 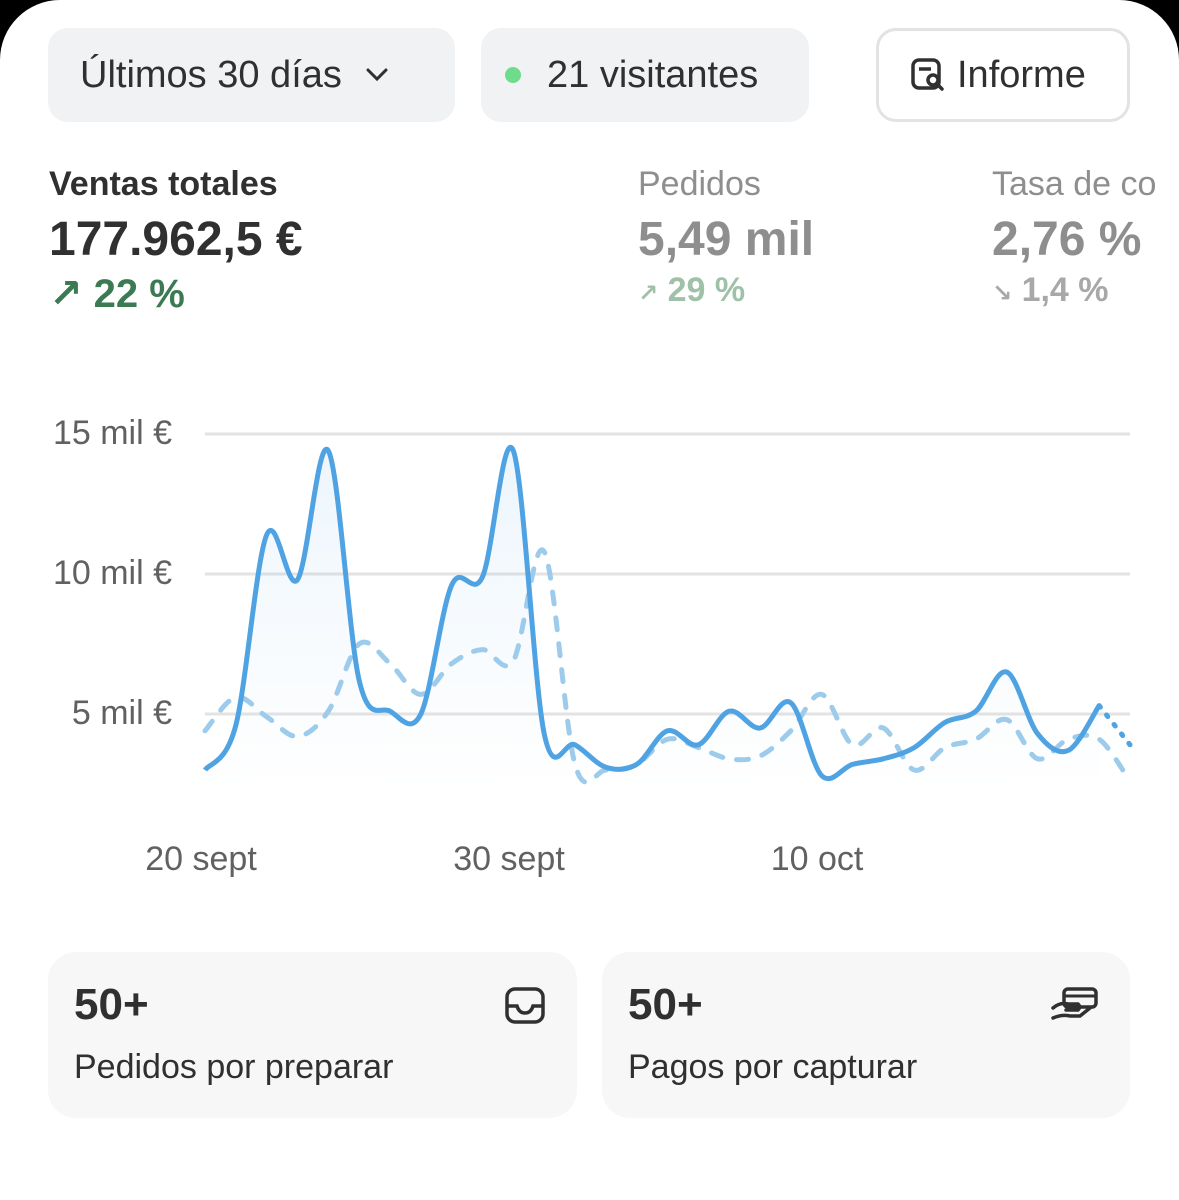 I want to click on report-label: Informe, so click(x=1021, y=74).